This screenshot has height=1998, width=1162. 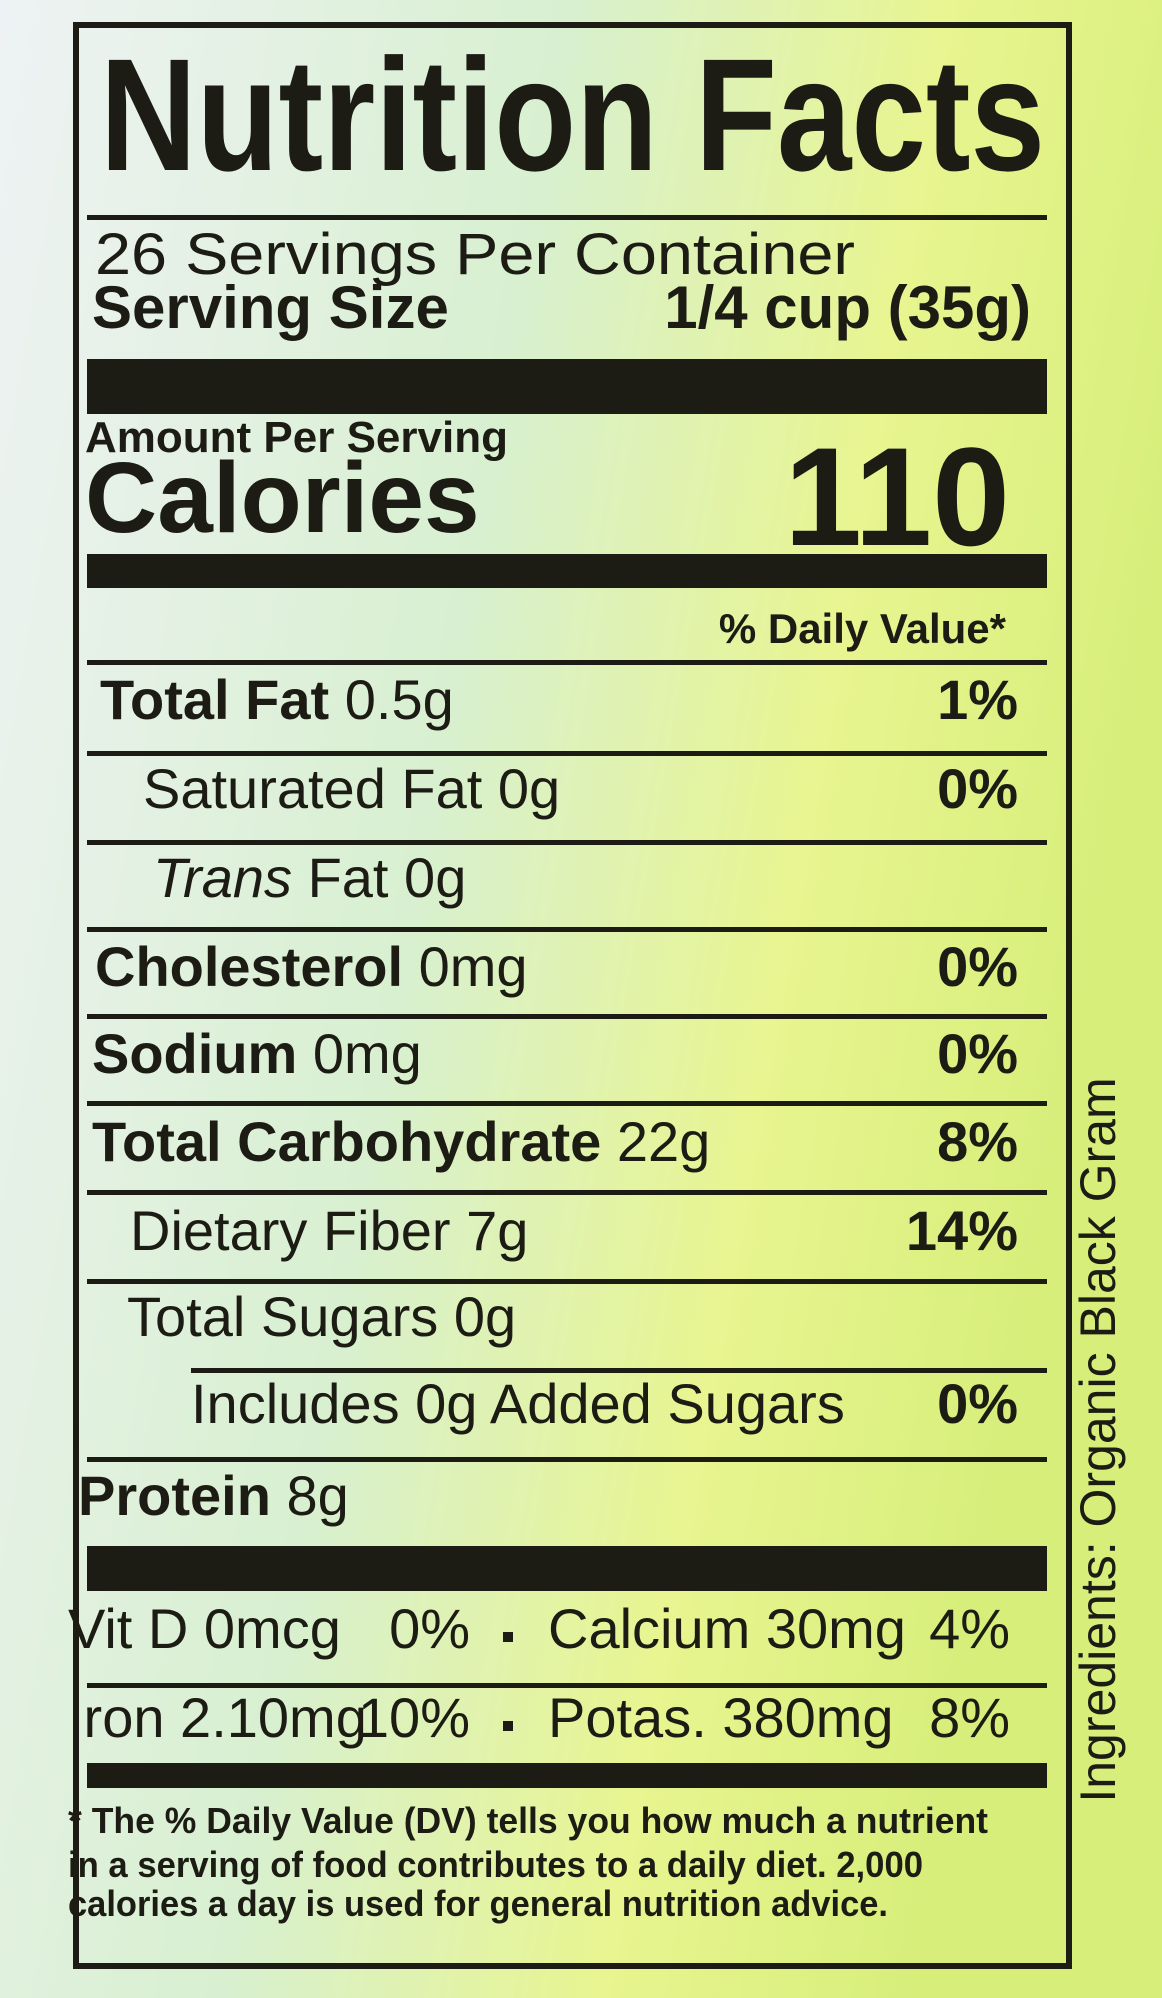 I want to click on nutrient-name-italic: Trans, so click(x=222, y=877).